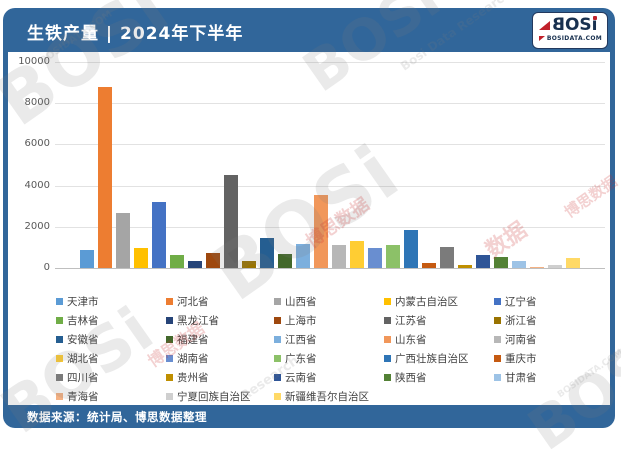 This screenshot has height=464, width=621. What do you see at coordinates (111, 320) in the screenshot?
I see `legend-item: 吉林省` at bounding box center [111, 320].